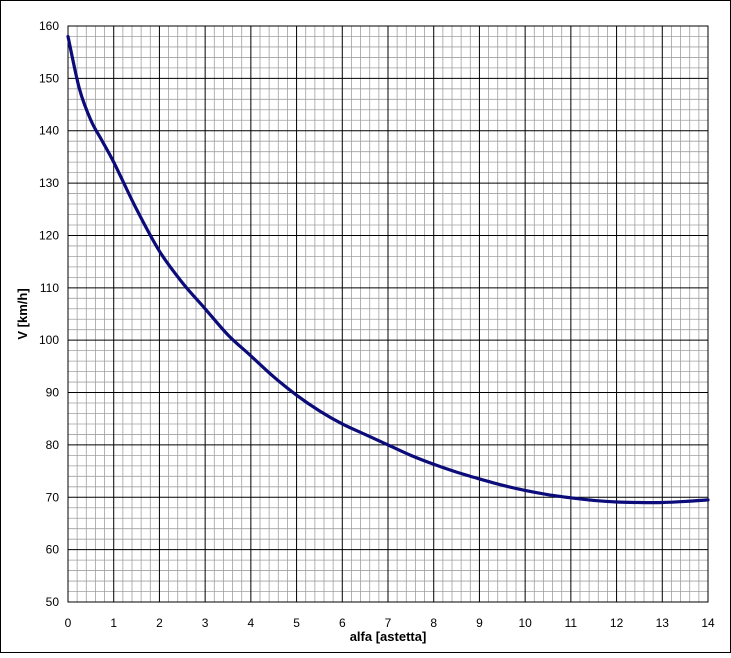 The image size is (731, 658). What do you see at coordinates (53, 602) in the screenshot?
I see `y-tick-label: 50` at bounding box center [53, 602].